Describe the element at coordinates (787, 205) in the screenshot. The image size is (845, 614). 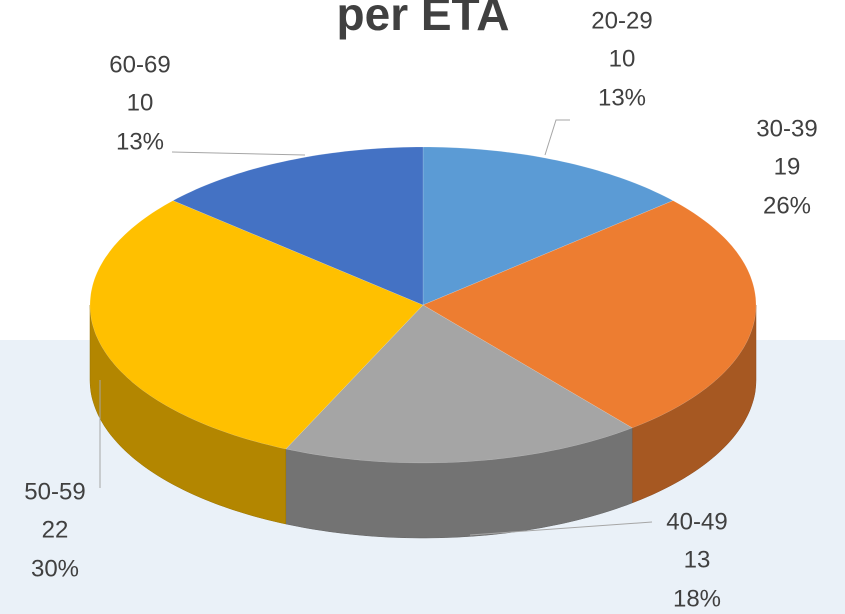
I see `percent-label: 26%` at that location.